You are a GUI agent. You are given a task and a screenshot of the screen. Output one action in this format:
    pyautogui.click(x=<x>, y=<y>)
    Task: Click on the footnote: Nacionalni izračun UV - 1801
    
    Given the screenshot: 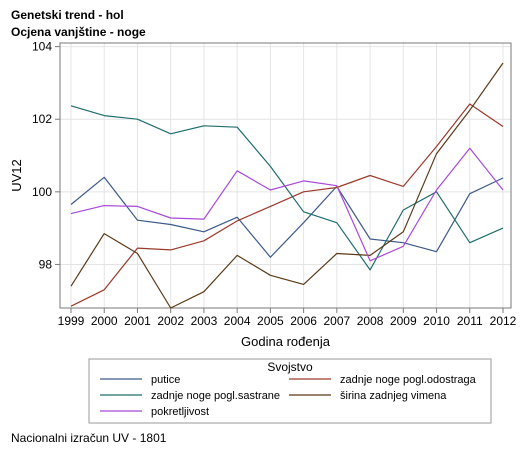 What is the action you would take?
    pyautogui.click(x=89, y=438)
    